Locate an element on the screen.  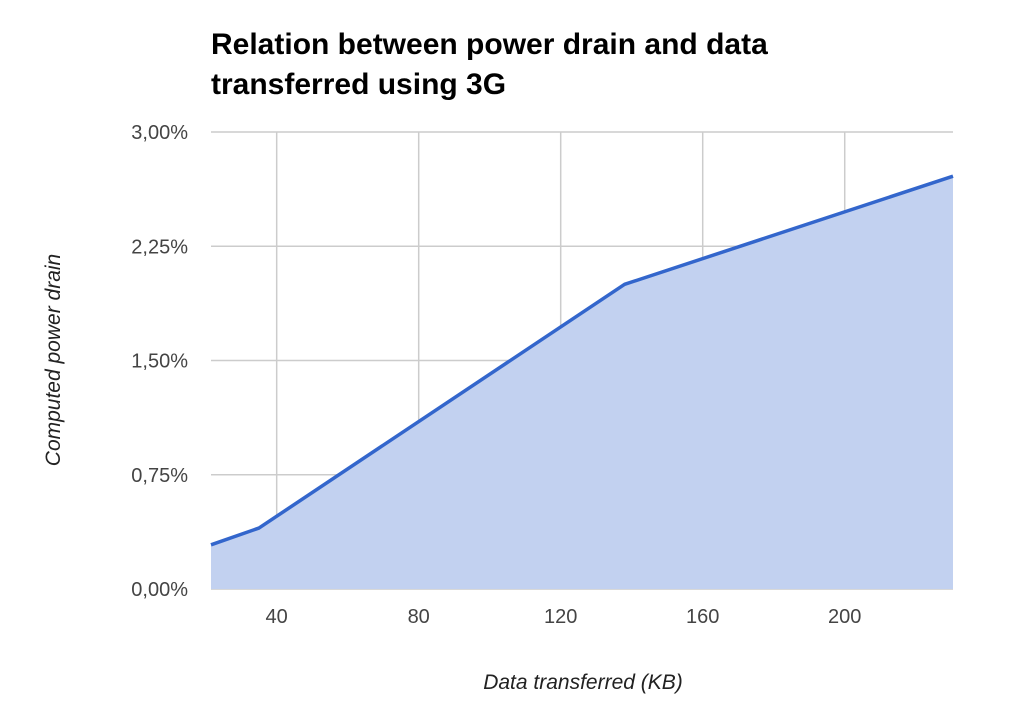
y-tick-label: 0,75% is located at coordinates (159, 476).